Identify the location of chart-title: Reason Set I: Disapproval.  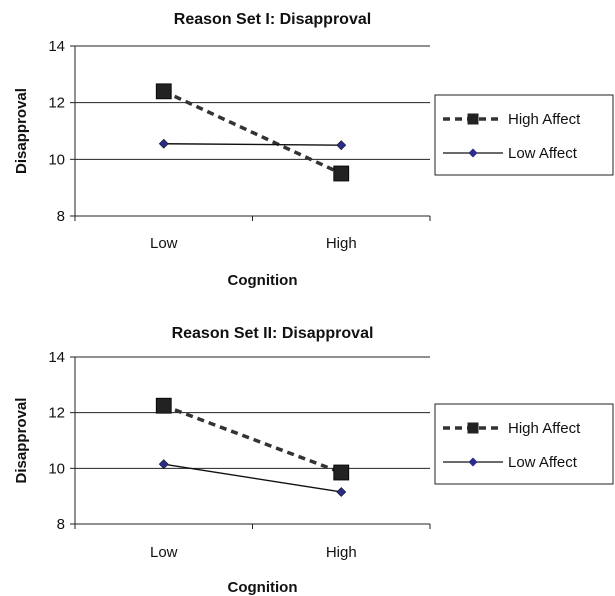
(272, 19).